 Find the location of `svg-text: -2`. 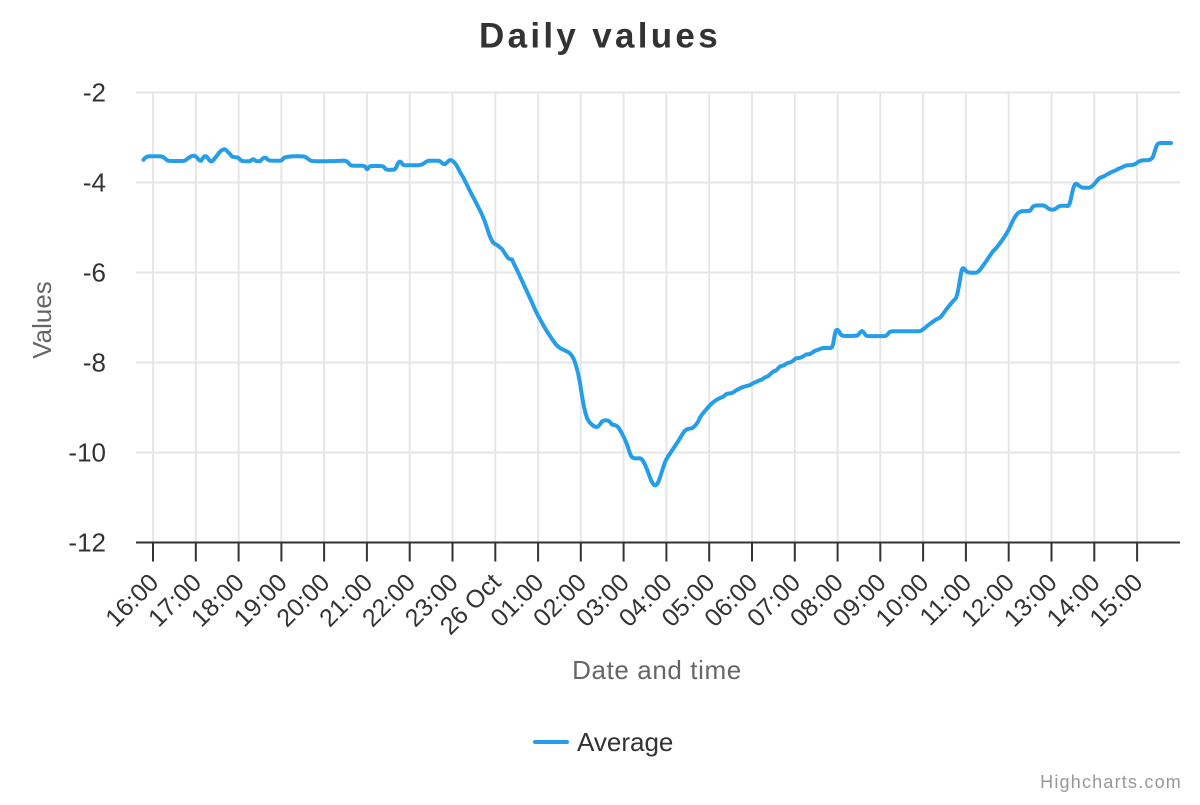

svg-text: -2 is located at coordinates (94, 93).